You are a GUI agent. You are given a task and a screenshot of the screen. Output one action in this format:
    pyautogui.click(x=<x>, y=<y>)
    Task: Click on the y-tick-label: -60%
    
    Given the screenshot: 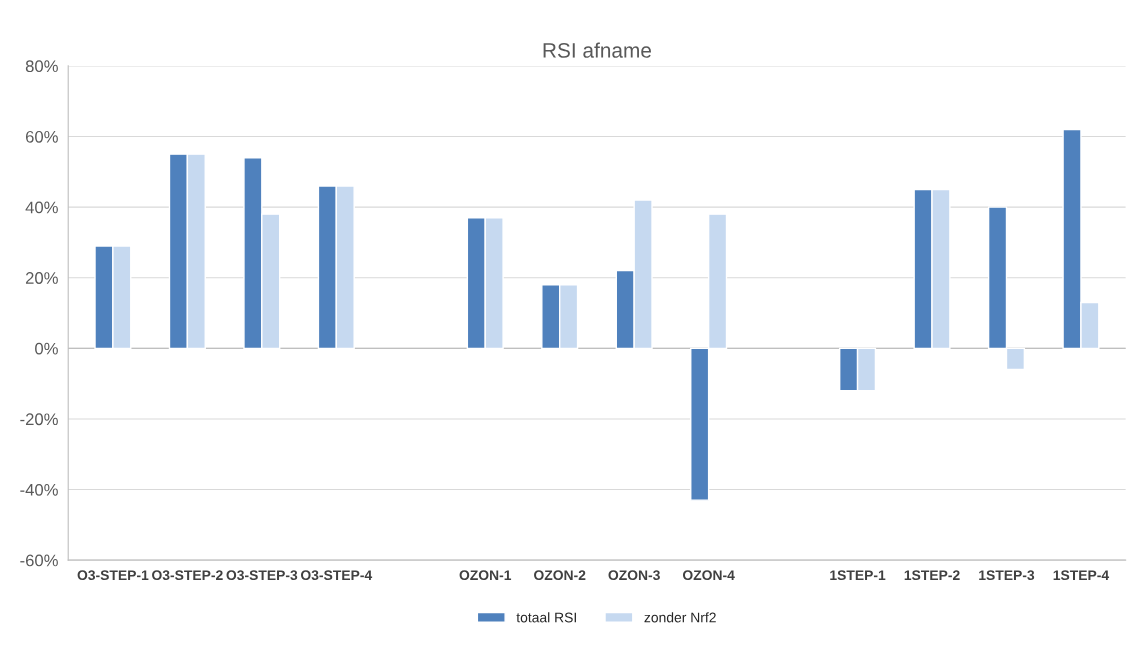 What is the action you would take?
    pyautogui.click(x=39, y=560)
    